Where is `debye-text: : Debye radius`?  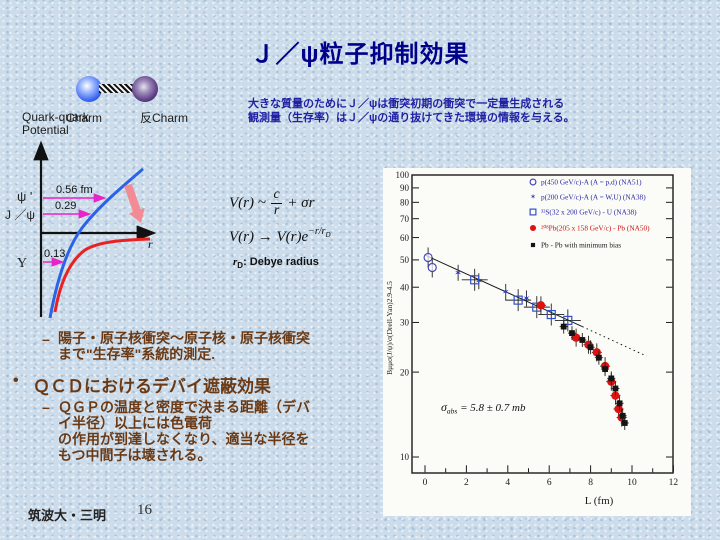 debye-text: : Debye radius is located at coordinates (281, 262).